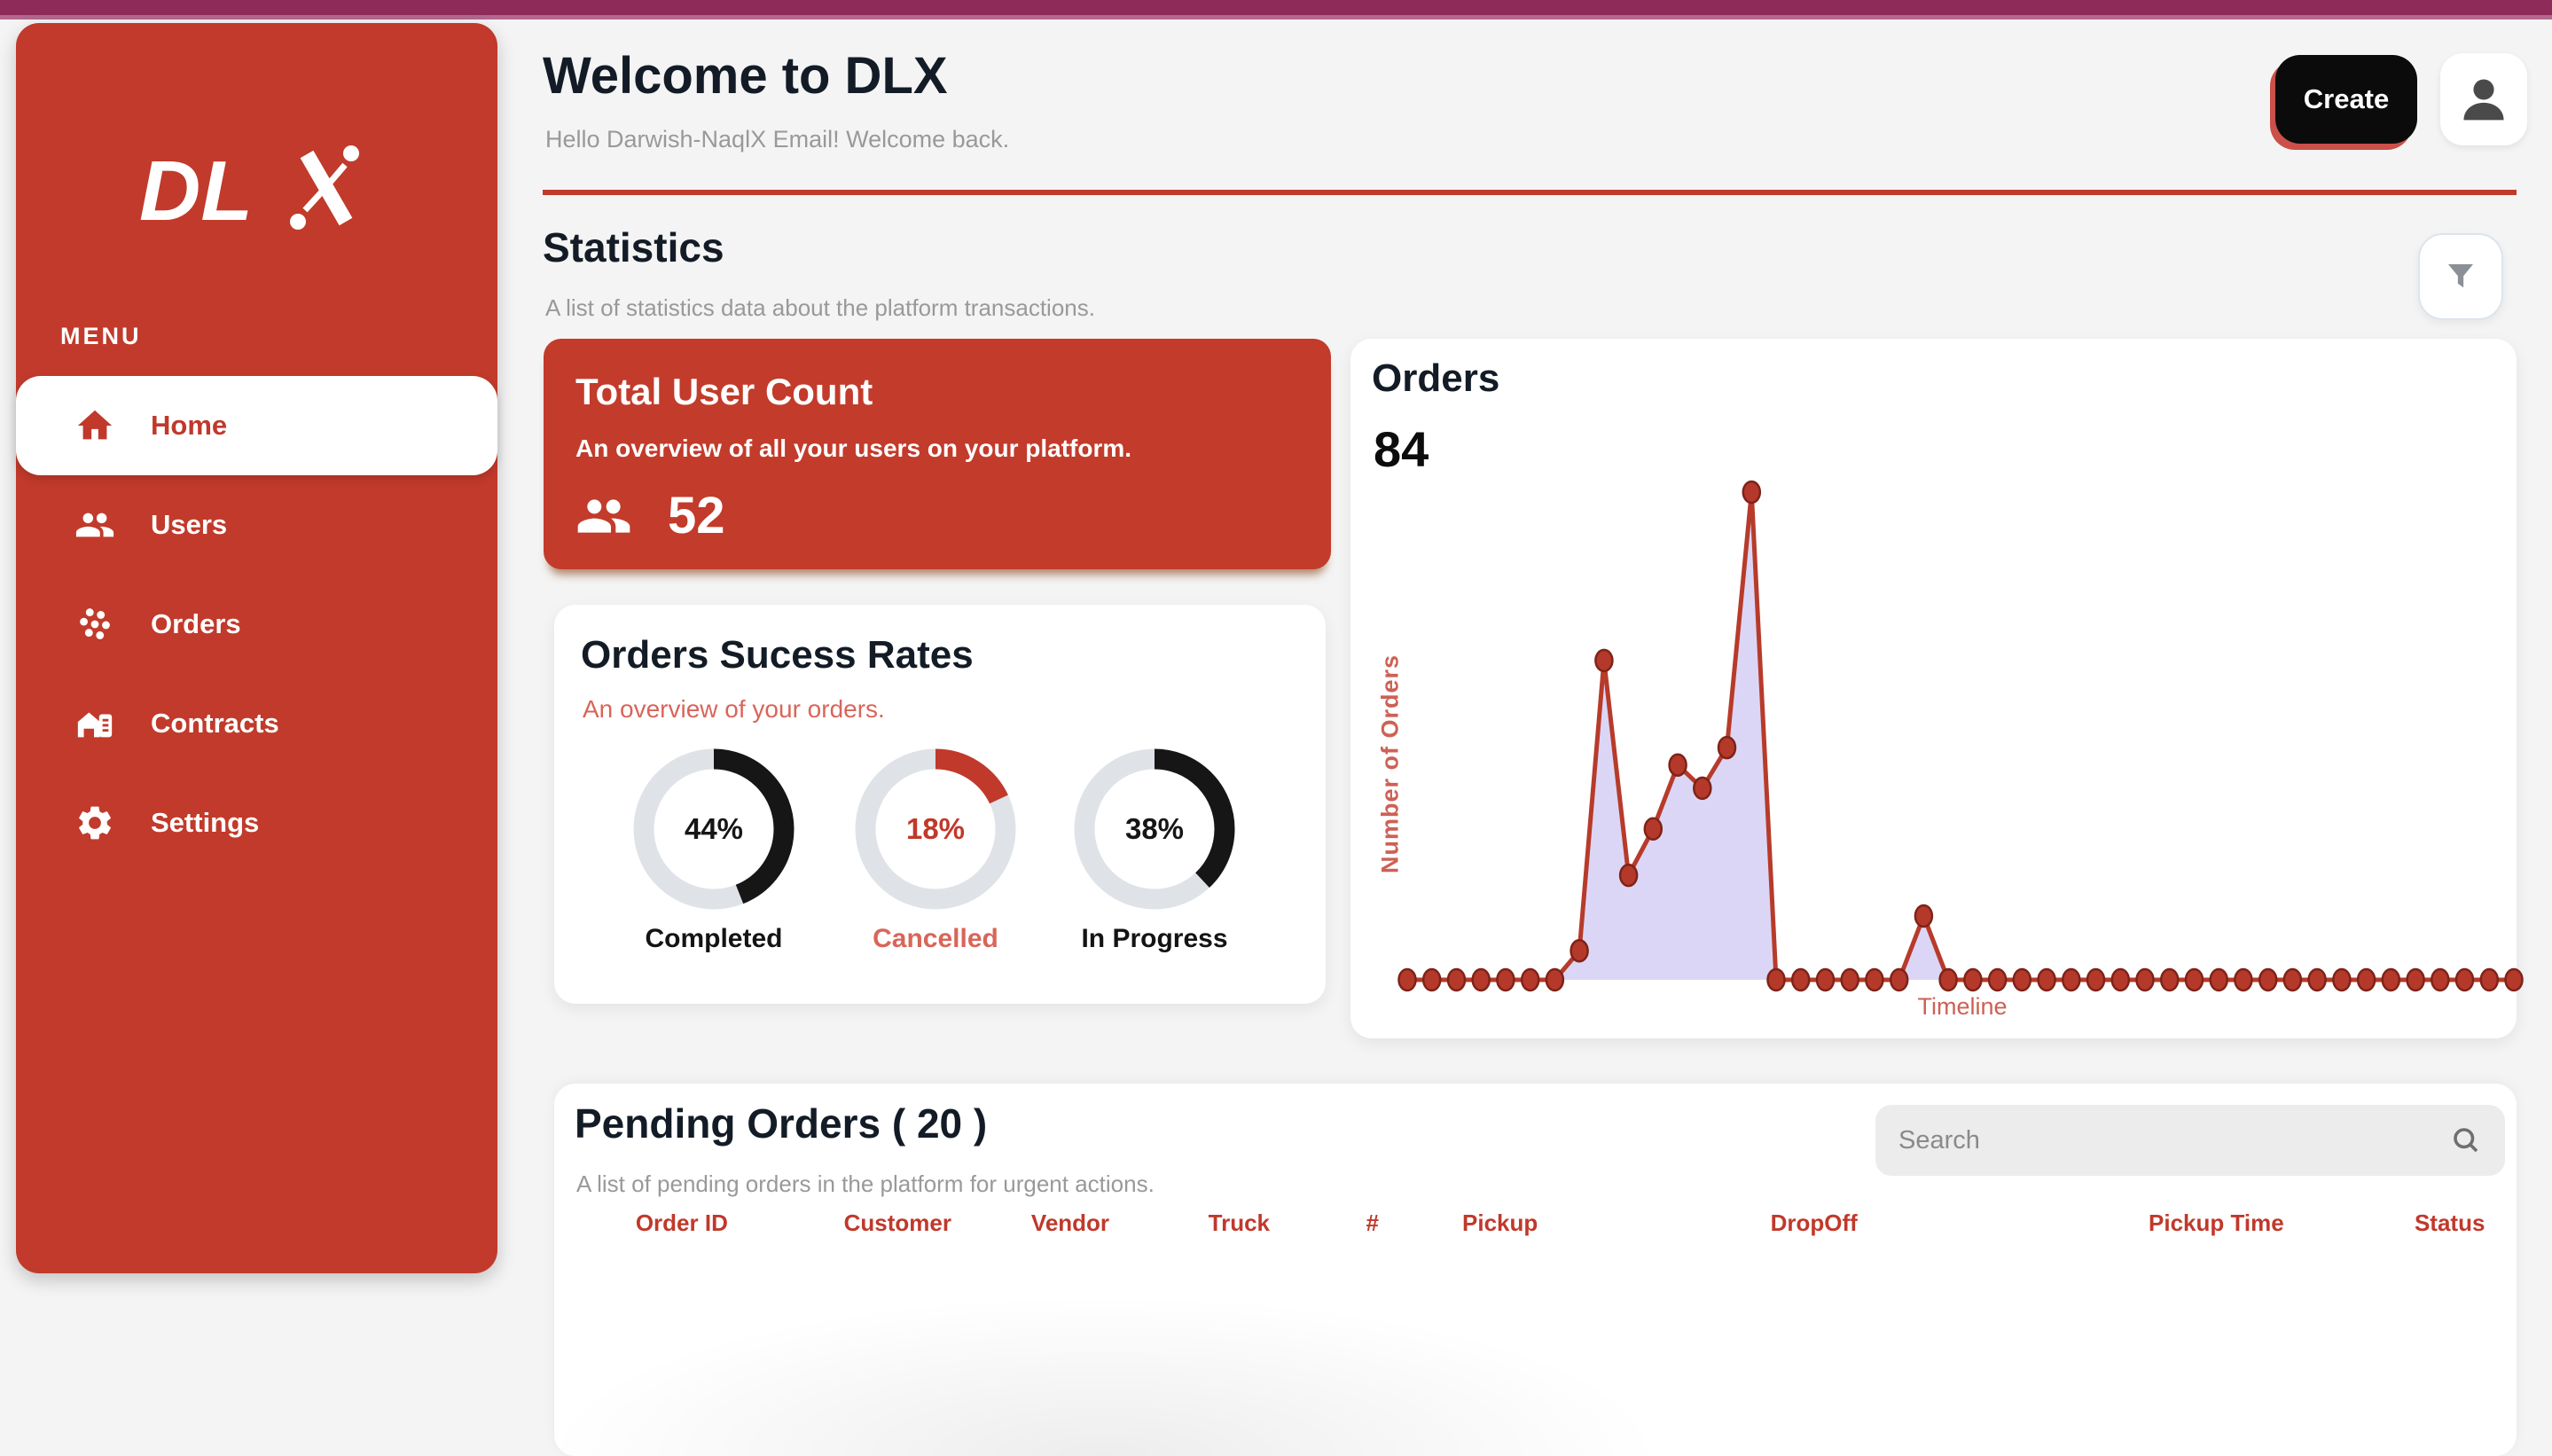 This screenshot has width=2552, height=1456. Describe the element at coordinates (189, 524) in the screenshot. I see `sidebar-item-label: Users` at that location.